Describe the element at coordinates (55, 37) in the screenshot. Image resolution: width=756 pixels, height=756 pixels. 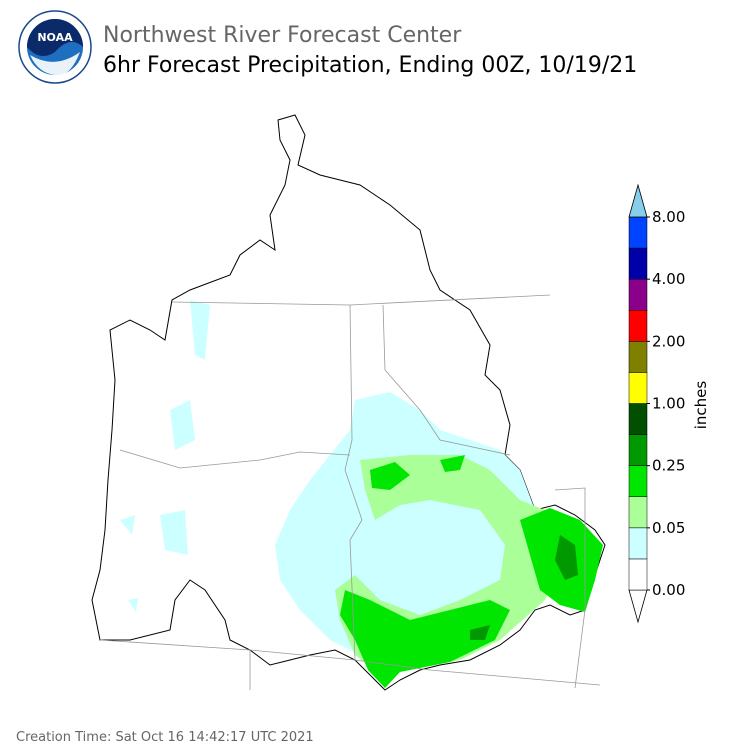
I see `logo-text: NOAA` at that location.